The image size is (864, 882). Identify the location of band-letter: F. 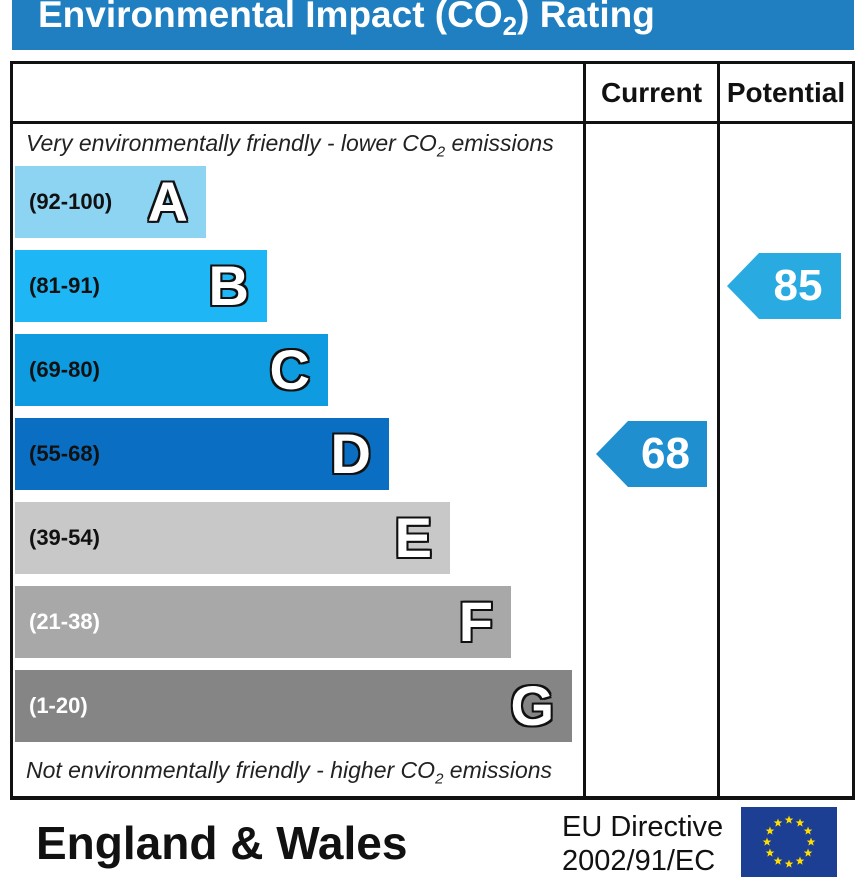
(475, 621).